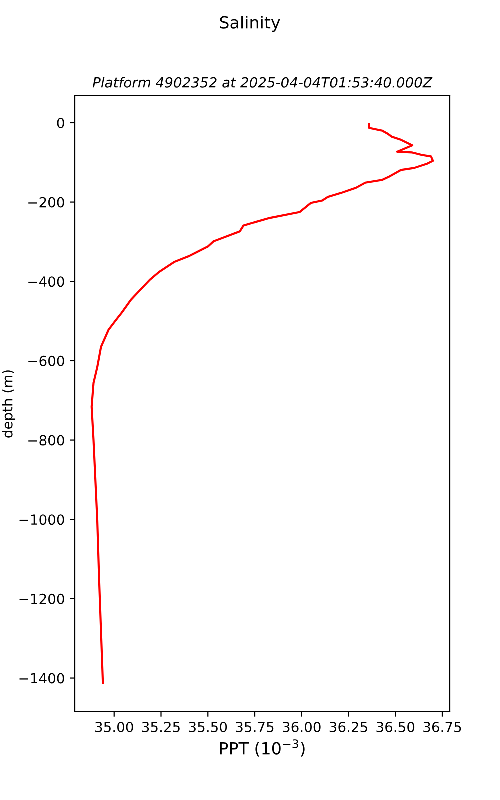 Image resolution: width=500 pixels, height=800 pixels. What do you see at coordinates (46, 202) in the screenshot?
I see `y-tick-label: −200` at bounding box center [46, 202].